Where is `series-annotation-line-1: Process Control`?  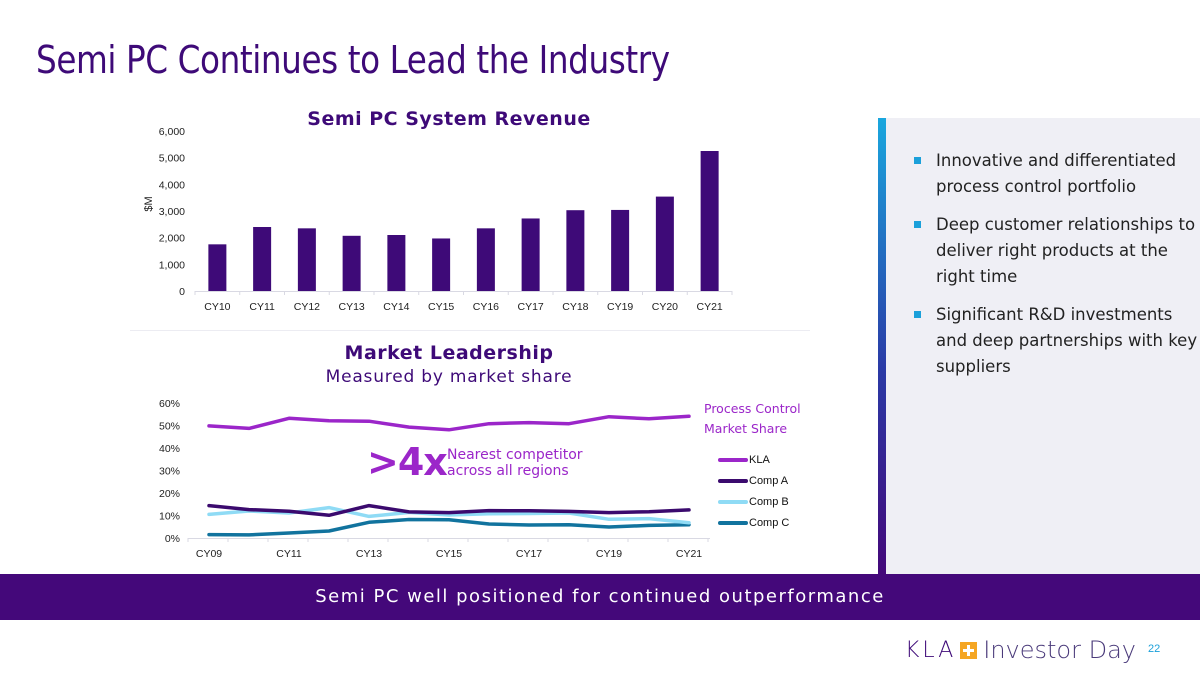
series-annotation-line-1: Process Control is located at coordinates (752, 408).